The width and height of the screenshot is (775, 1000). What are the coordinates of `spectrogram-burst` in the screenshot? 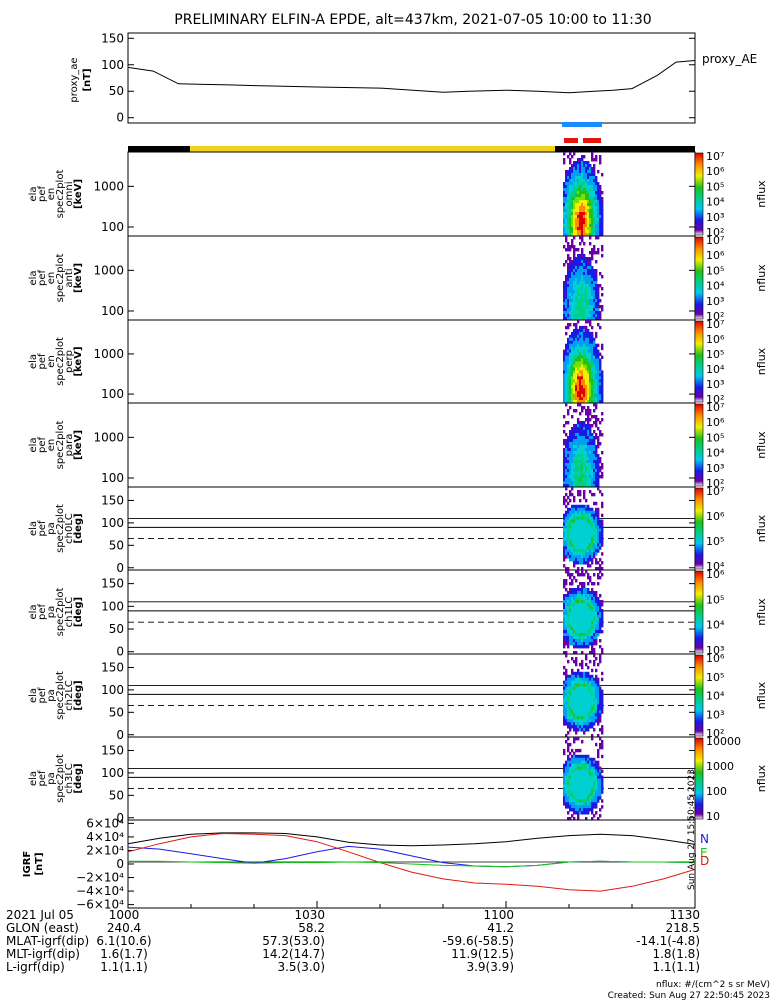 It's located at (583, 529).